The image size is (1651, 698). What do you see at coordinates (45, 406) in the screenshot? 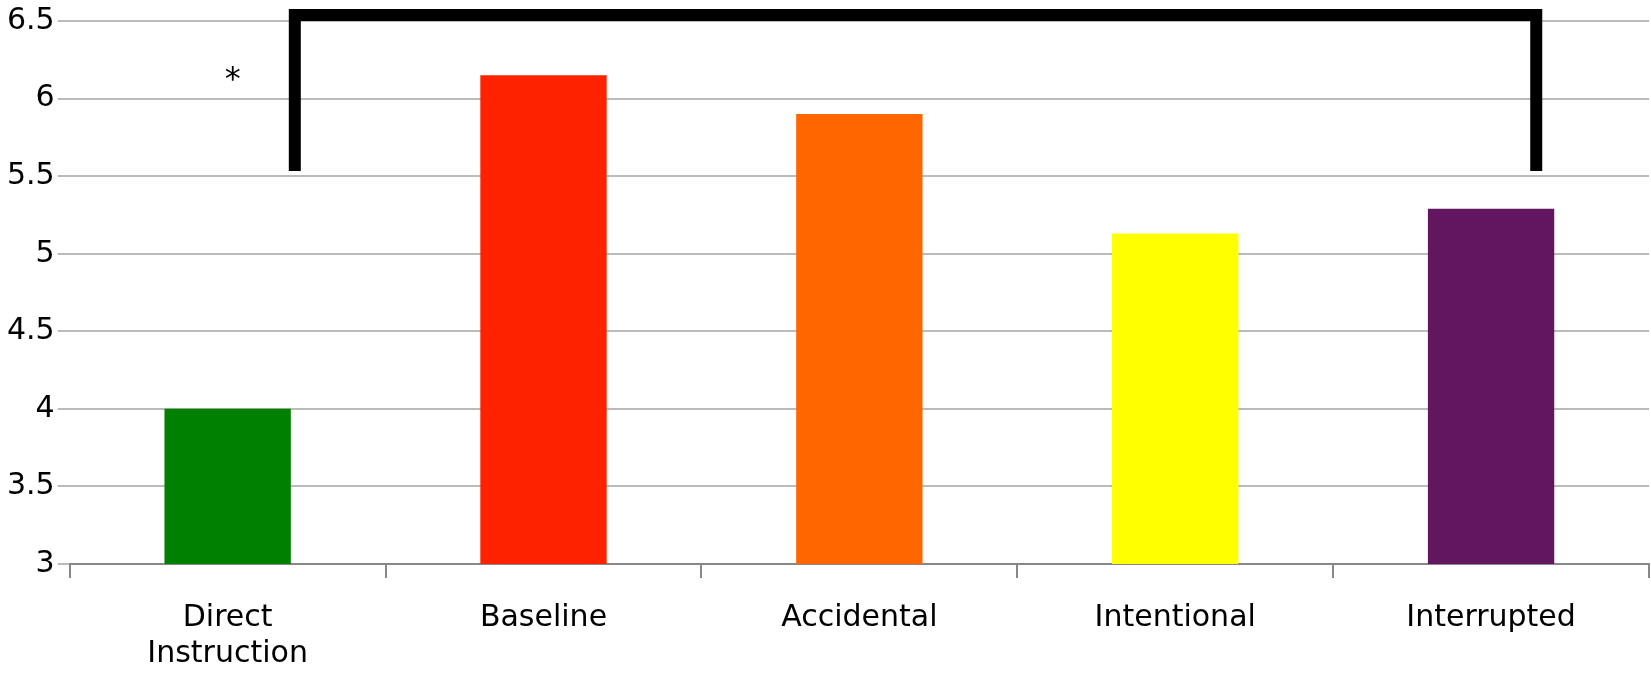
I see `y-tick-label: 4` at bounding box center [45, 406].